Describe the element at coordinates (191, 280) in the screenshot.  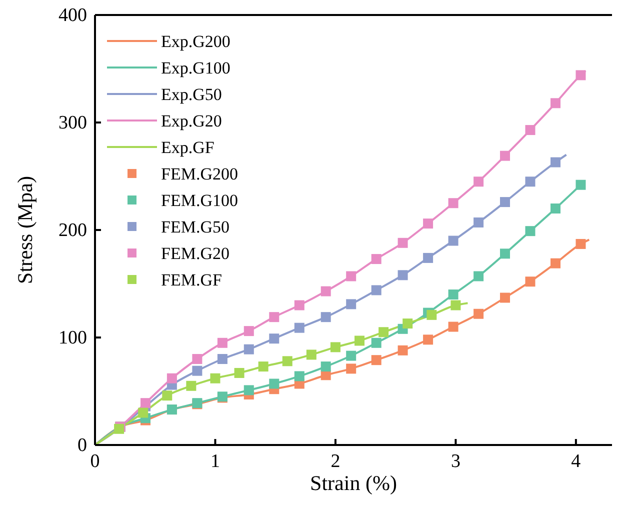
I see `legend-label: FEM.GF` at that location.